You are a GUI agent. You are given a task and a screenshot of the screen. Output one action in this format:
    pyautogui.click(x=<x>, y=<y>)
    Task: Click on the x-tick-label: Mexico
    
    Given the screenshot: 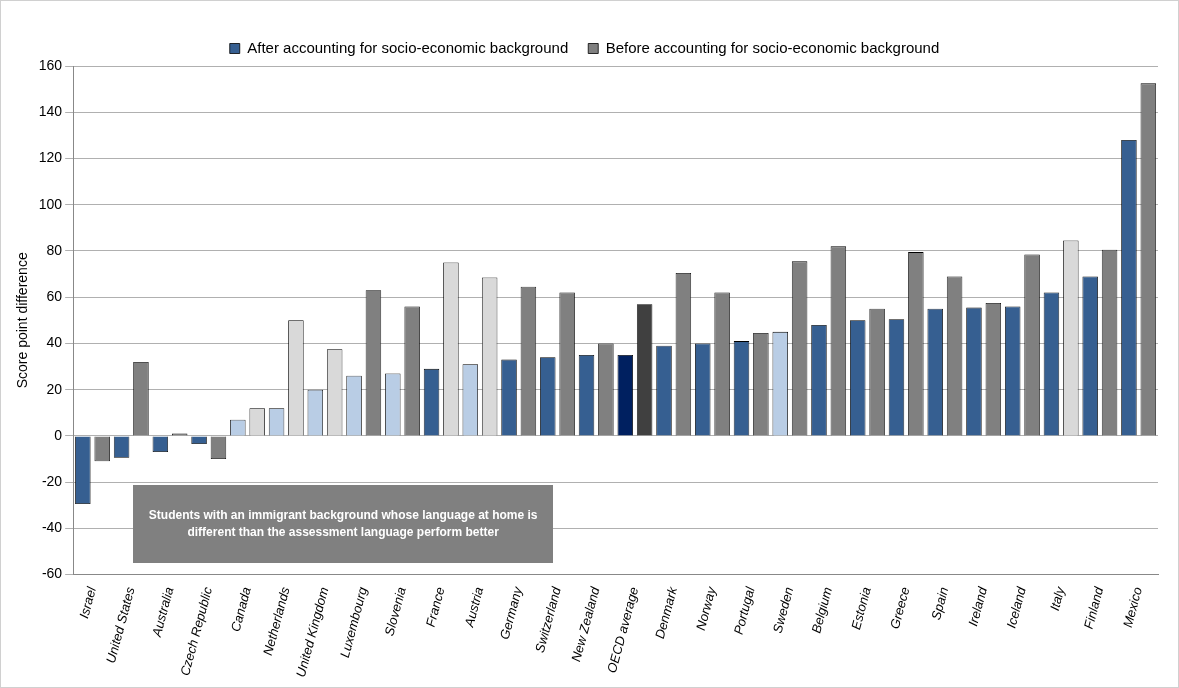 What is the action you would take?
    pyautogui.click(x=1132, y=607)
    